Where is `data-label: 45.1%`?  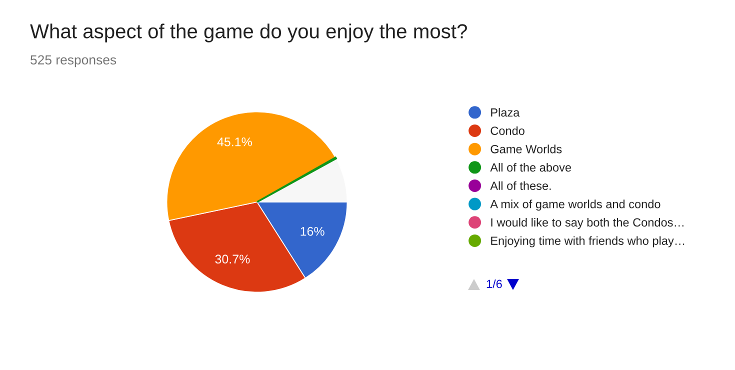
data-label: 45.1% is located at coordinates (234, 141).